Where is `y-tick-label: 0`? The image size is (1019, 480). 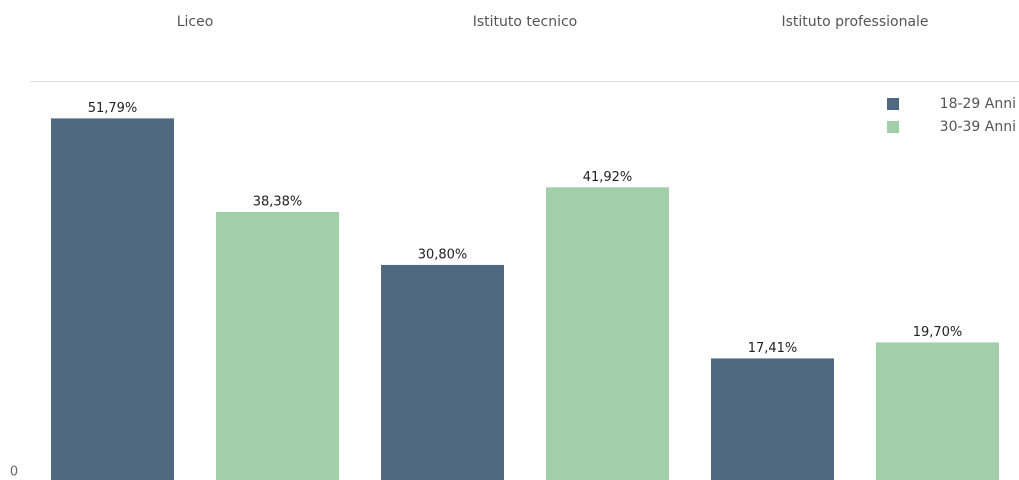
y-tick-label: 0 is located at coordinates (14, 472).